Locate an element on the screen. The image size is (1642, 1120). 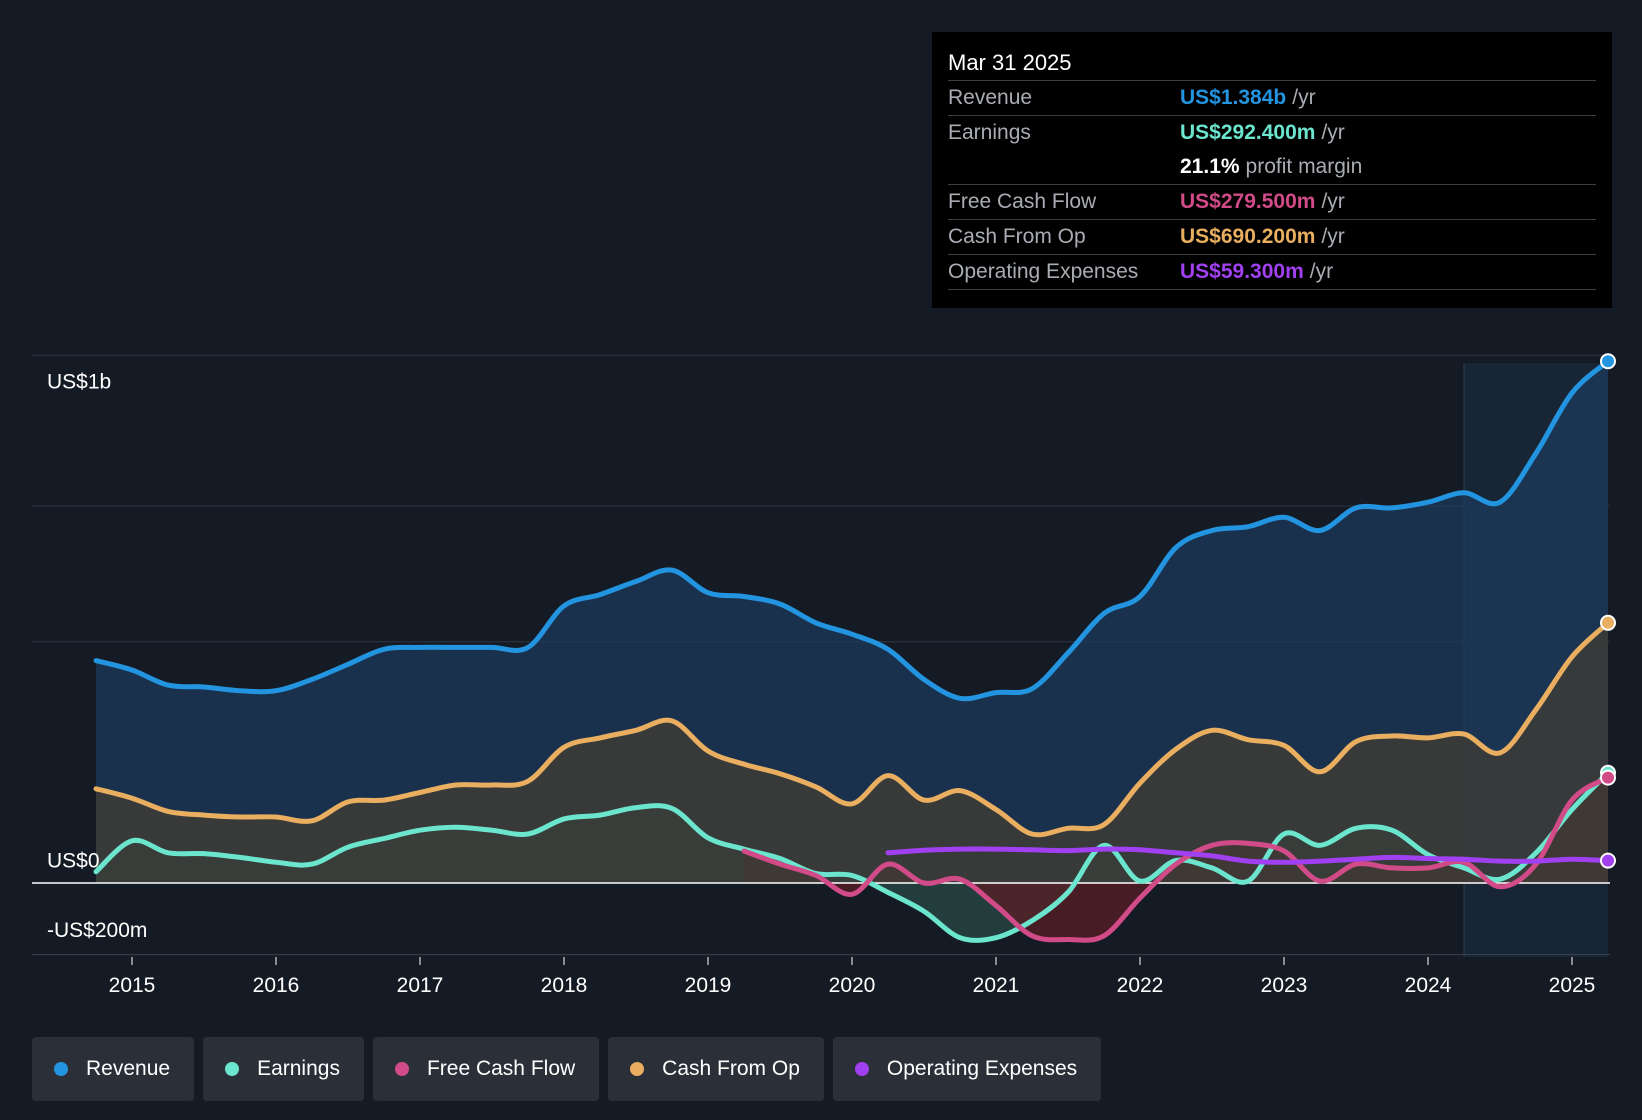
legend-item-cash-from-op: Cash From Op is located at coordinates (716, 1069).